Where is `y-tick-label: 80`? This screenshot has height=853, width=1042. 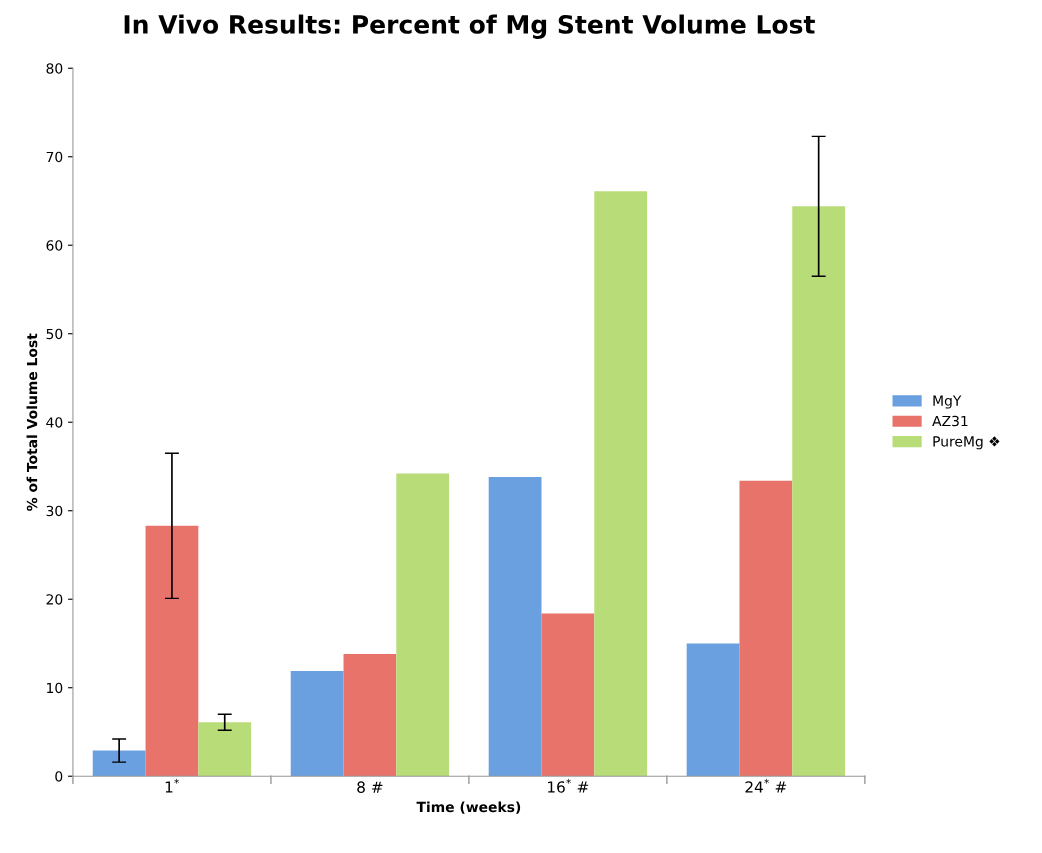
y-tick-label: 80 is located at coordinates (54, 68).